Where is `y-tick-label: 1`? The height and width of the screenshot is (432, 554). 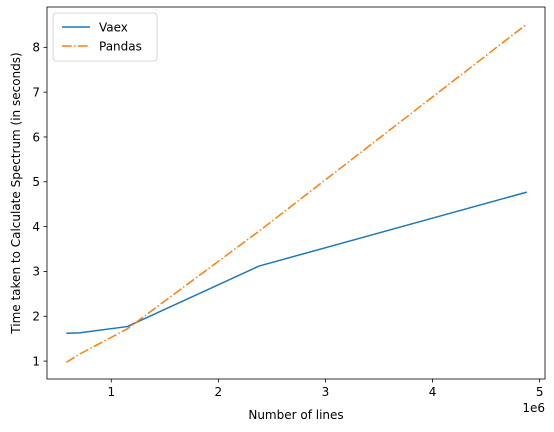 y-tick-label: 1 is located at coordinates (36, 361).